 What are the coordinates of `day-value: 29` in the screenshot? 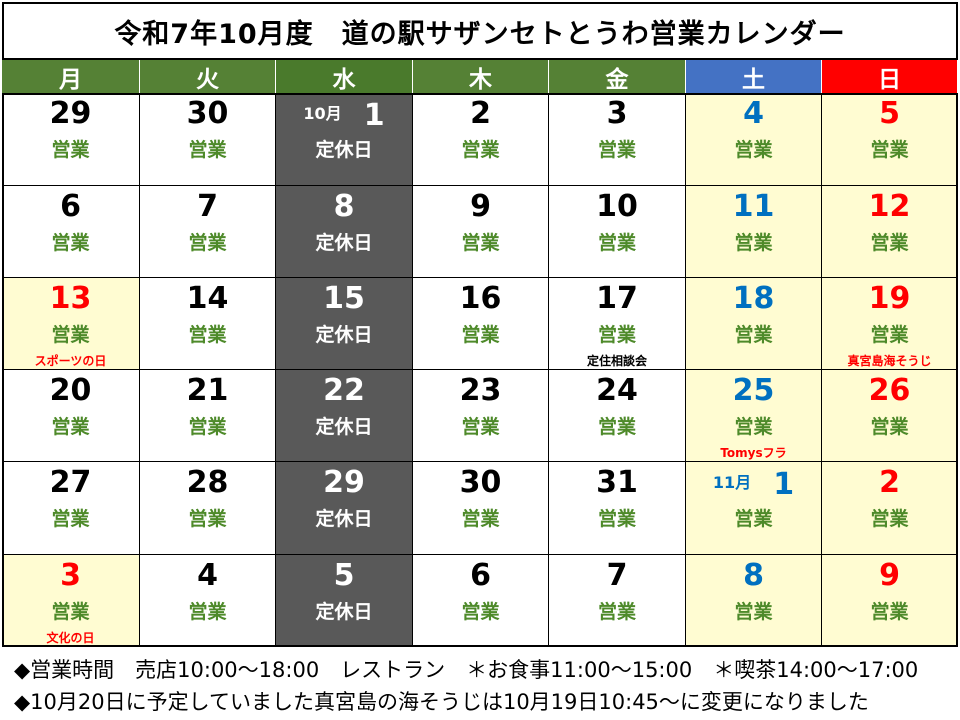 It's located at (70, 113).